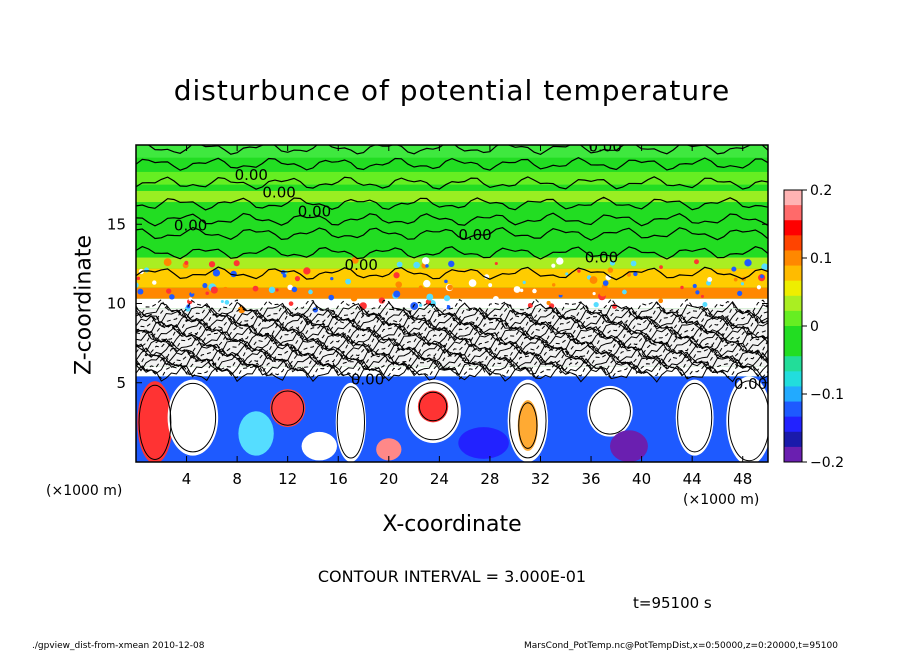  What do you see at coordinates (121, 383) in the screenshot?
I see `y-tick-label: 5` at bounding box center [121, 383].